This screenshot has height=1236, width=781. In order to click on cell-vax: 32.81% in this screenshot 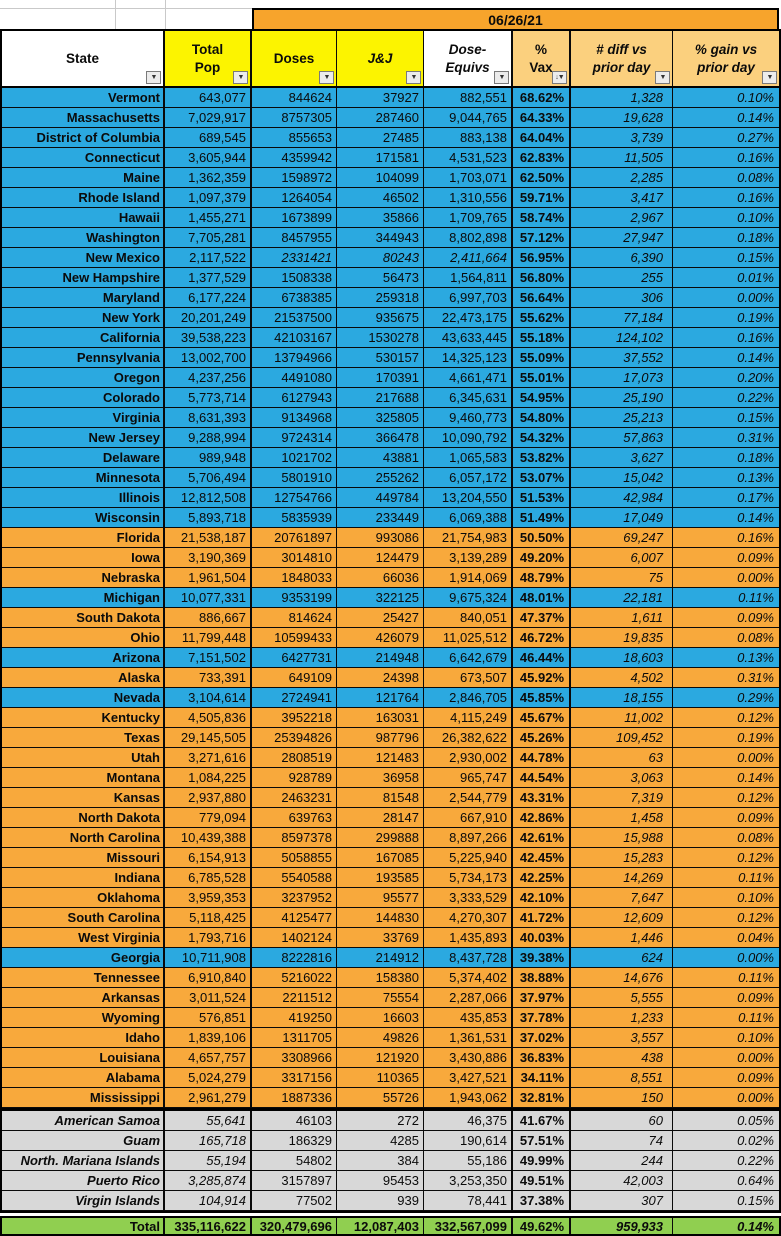, I will do `click(542, 1097)`.